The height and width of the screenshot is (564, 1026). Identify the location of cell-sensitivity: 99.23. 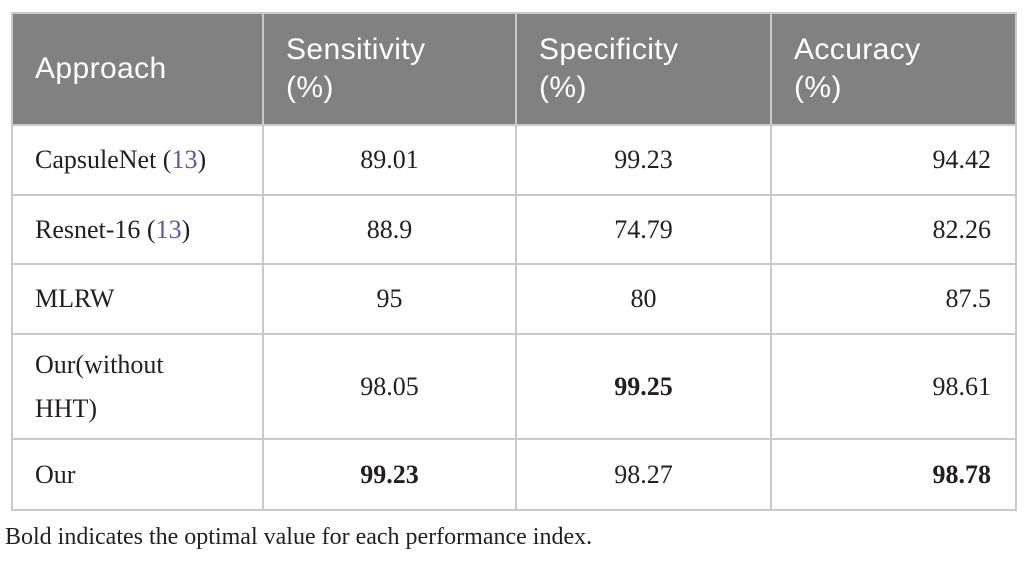
(389, 474).